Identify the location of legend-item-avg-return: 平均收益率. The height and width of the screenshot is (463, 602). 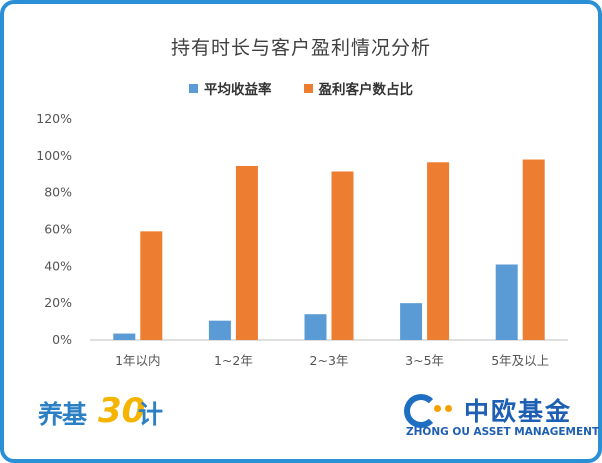
(230, 88).